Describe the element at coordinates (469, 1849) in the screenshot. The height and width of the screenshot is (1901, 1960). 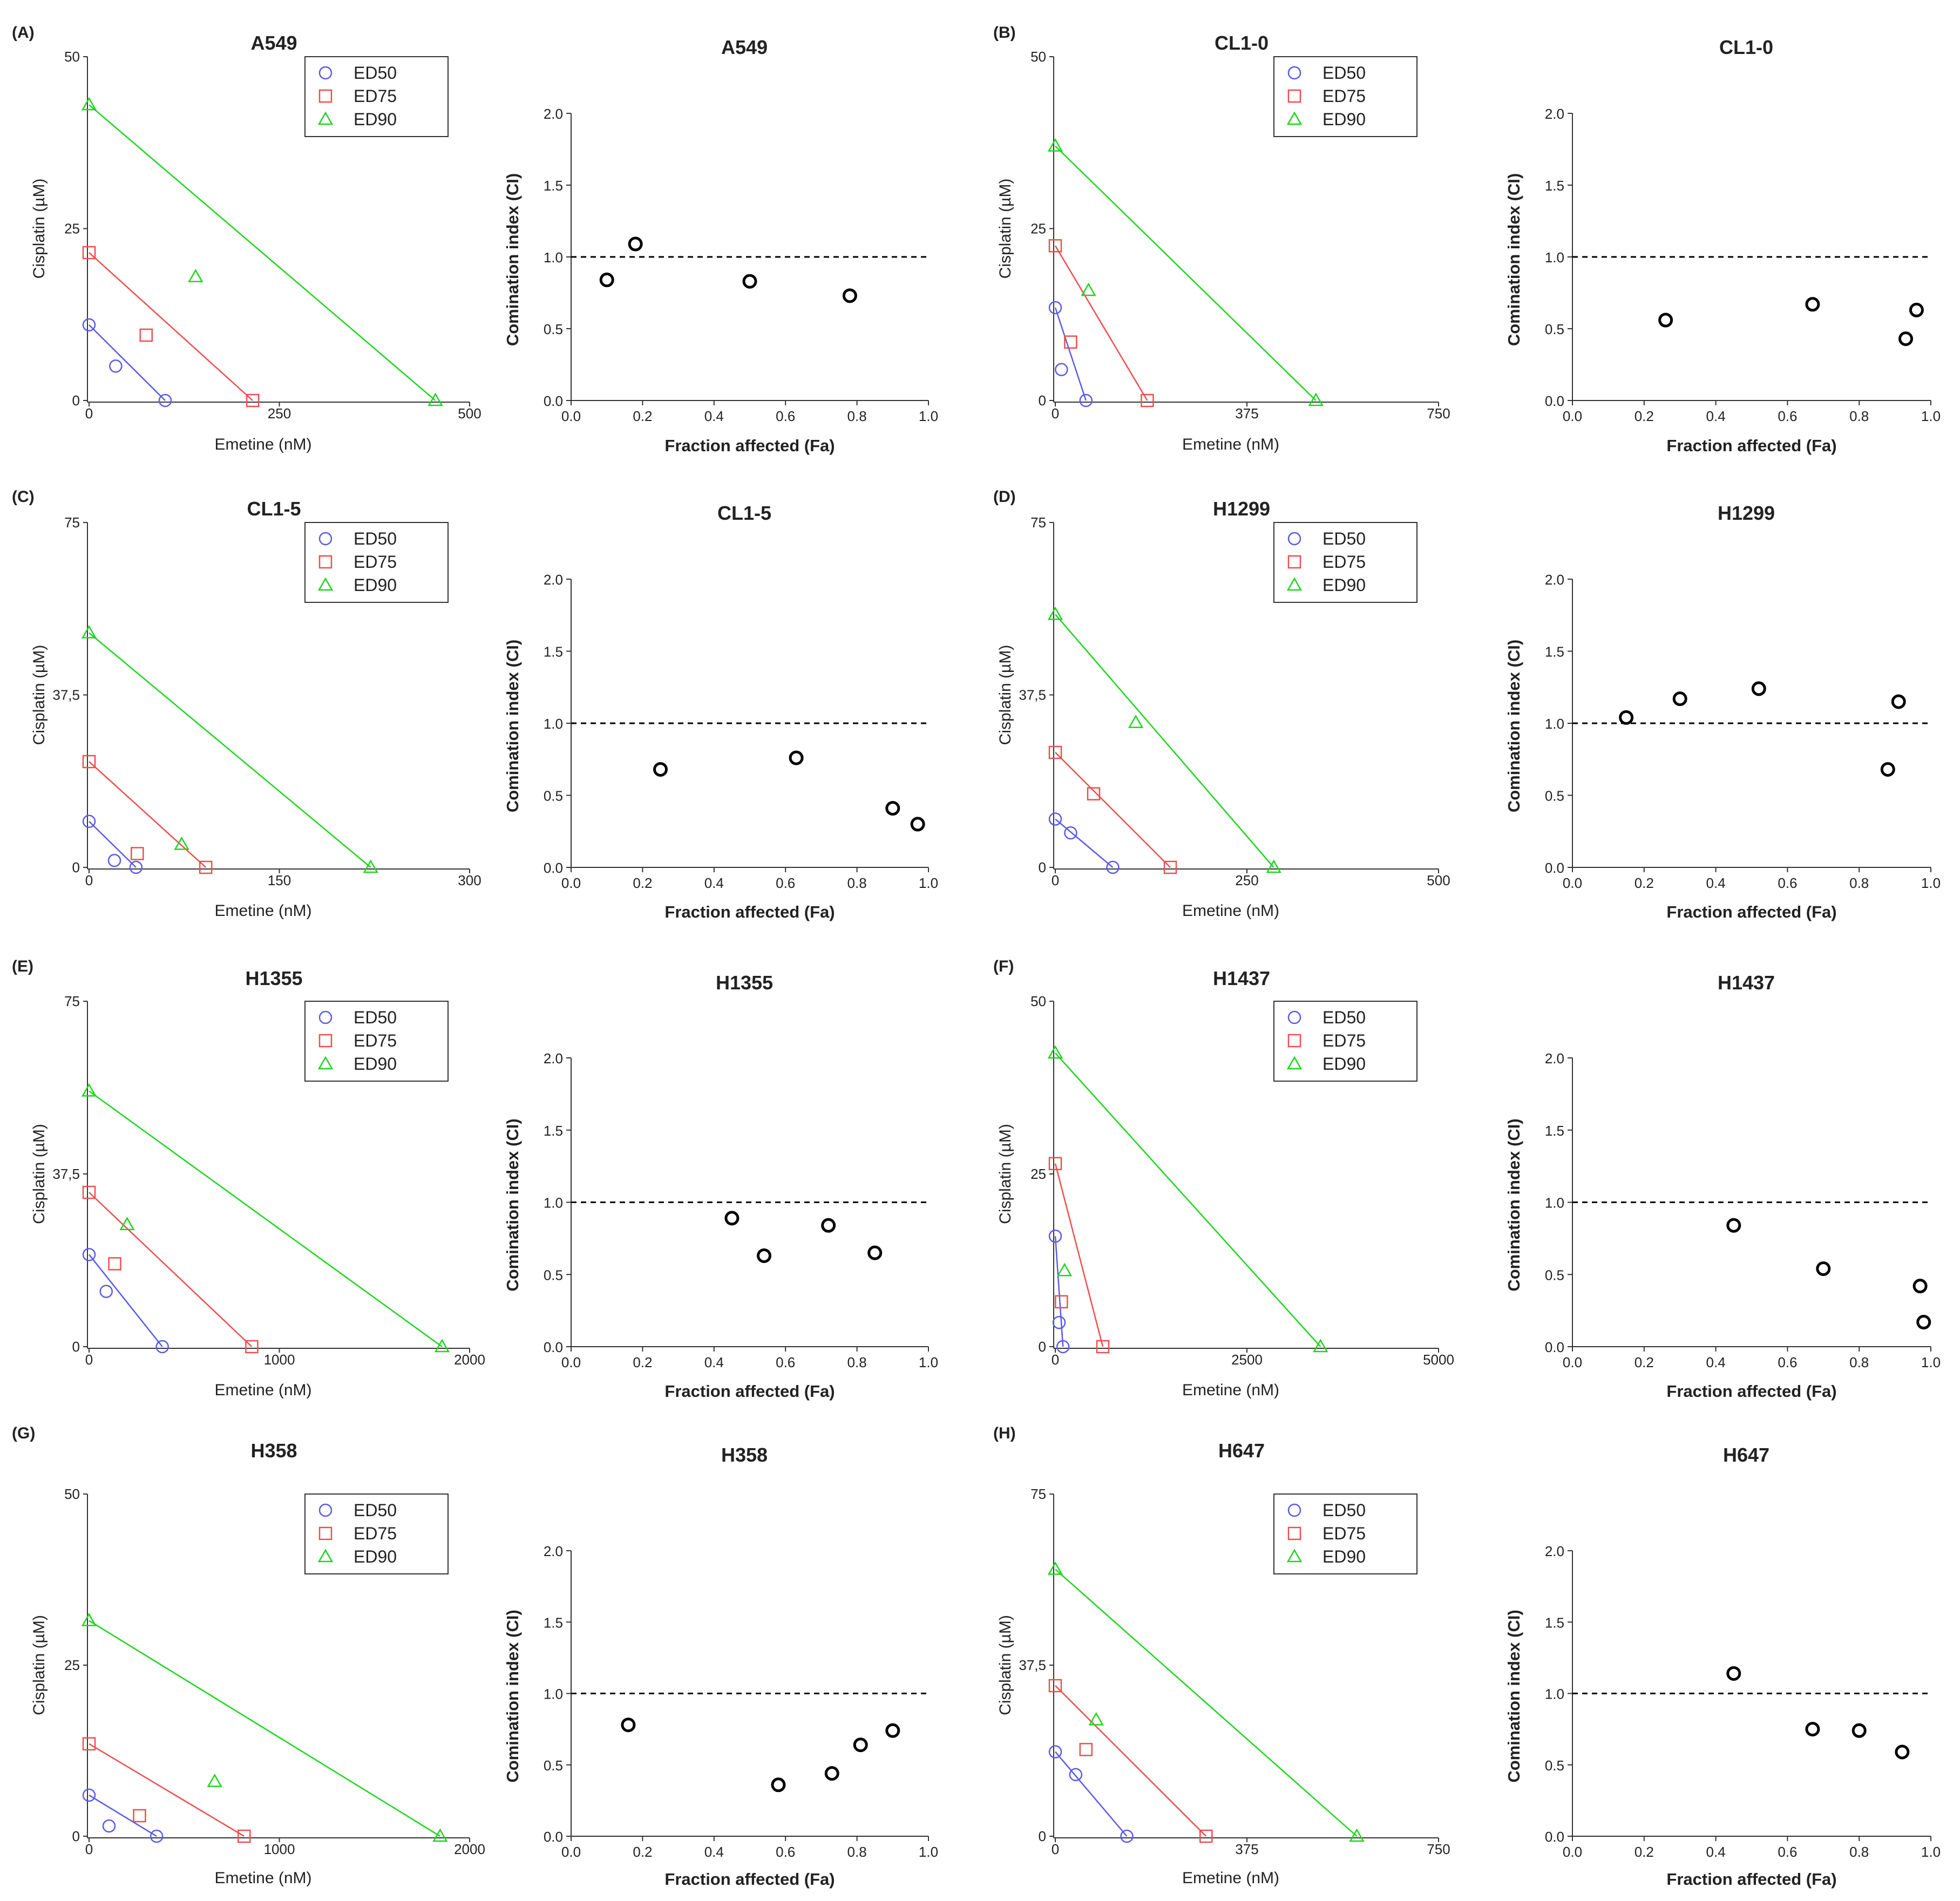
I see `x-tick-label: 2000` at that location.